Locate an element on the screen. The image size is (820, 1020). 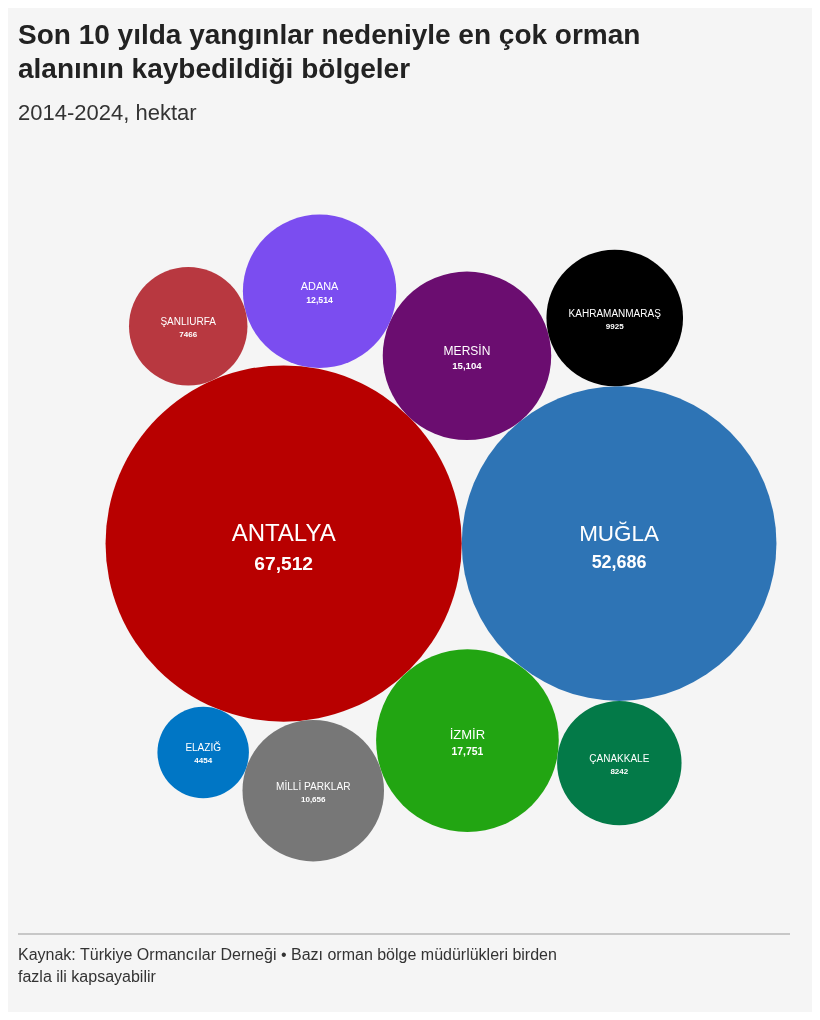
data-label: 7466 is located at coordinates (188, 335).